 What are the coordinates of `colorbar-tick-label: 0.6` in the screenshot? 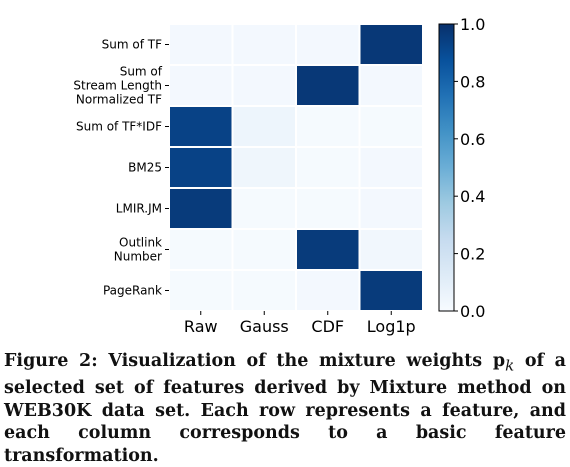 It's located at (472, 139).